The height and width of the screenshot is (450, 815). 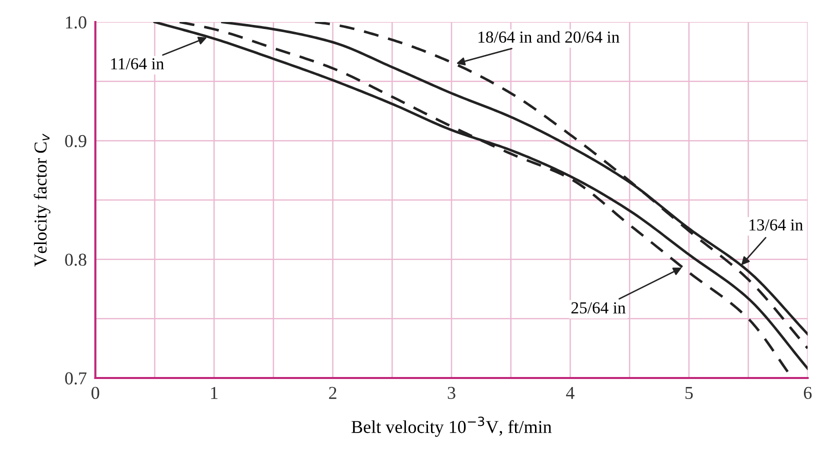 What do you see at coordinates (776, 225) in the screenshot?
I see `annotation: 13/64 in` at bounding box center [776, 225].